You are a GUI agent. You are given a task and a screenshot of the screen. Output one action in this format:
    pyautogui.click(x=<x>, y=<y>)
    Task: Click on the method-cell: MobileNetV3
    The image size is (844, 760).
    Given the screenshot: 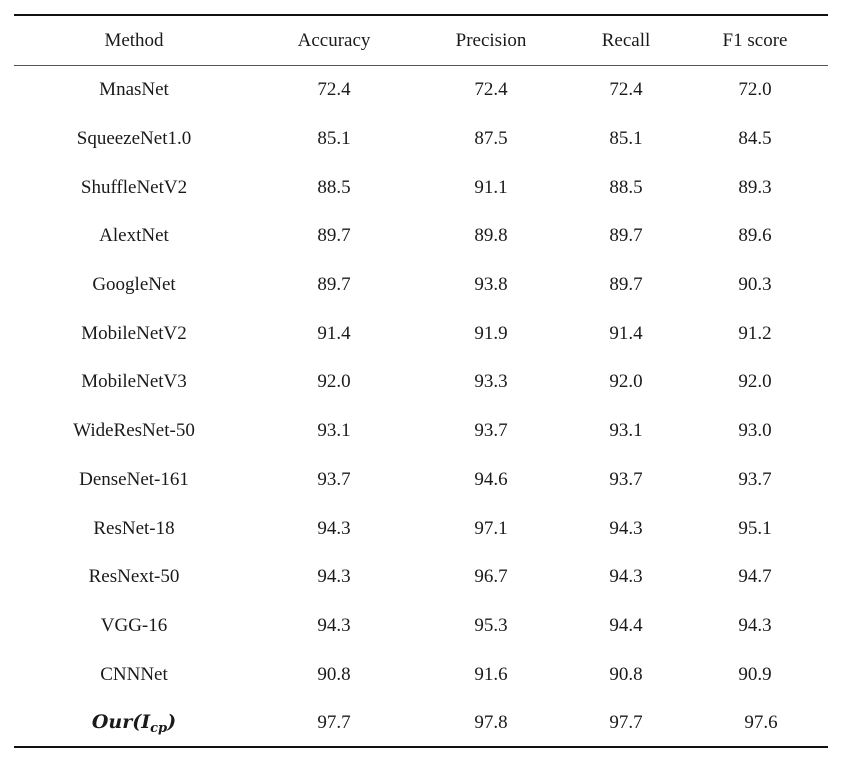 What is the action you would take?
    pyautogui.click(x=134, y=382)
    